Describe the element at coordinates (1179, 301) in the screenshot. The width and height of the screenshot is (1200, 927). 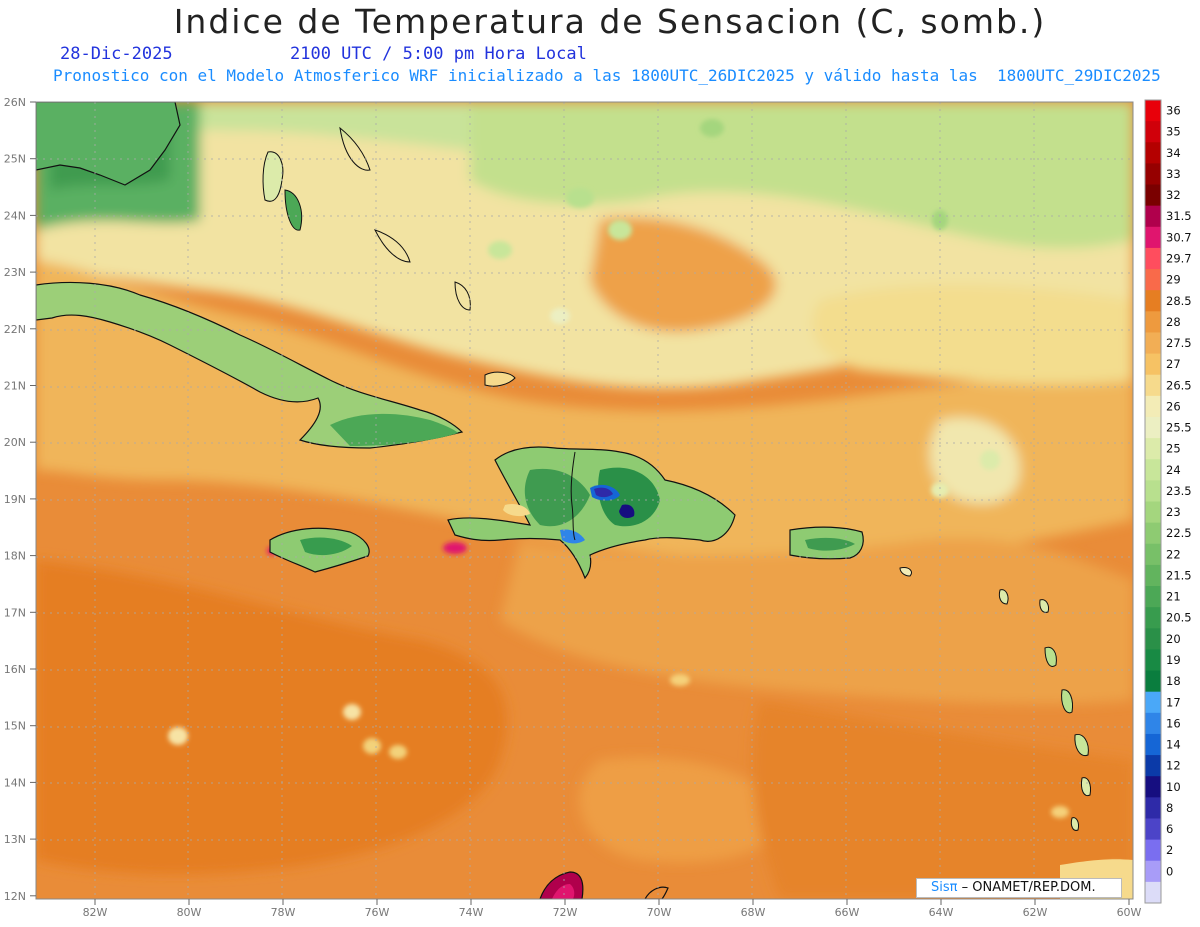
I see `legend-label: 28.5` at that location.